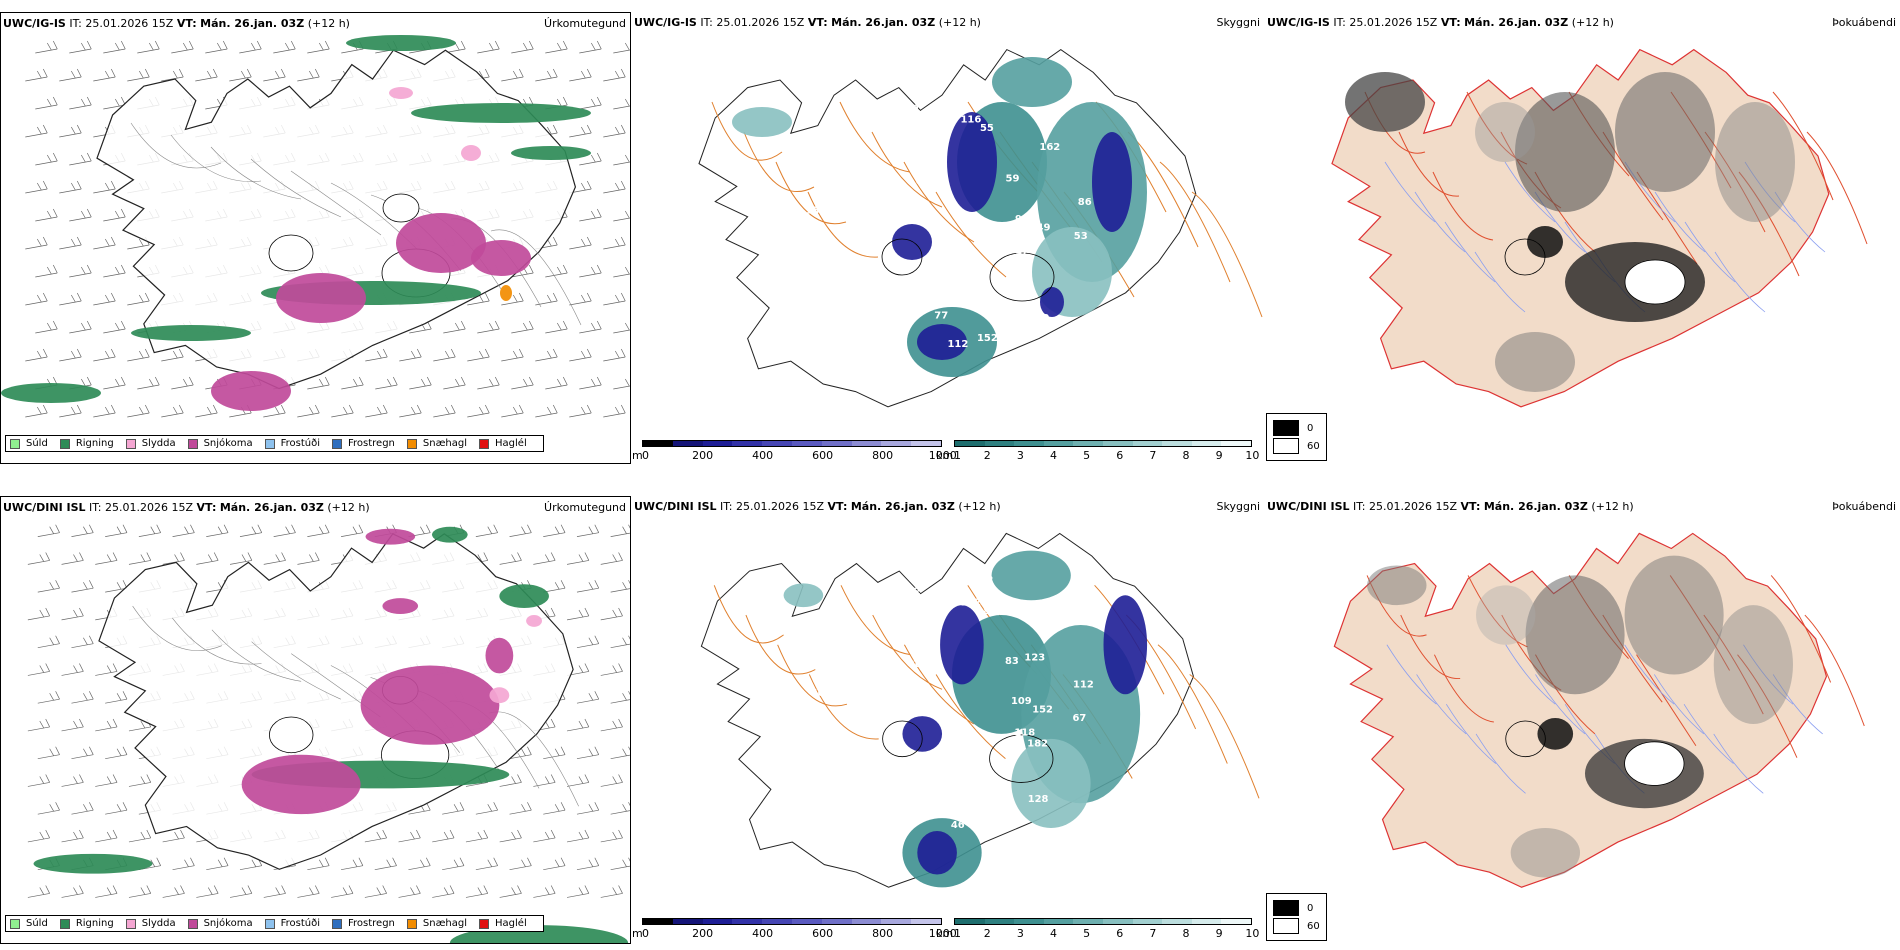 This screenshot has width=1900, height=950. What do you see at coordinates (953, 579) in the screenshot?
I see `visibility-value-label: 82` at bounding box center [953, 579].